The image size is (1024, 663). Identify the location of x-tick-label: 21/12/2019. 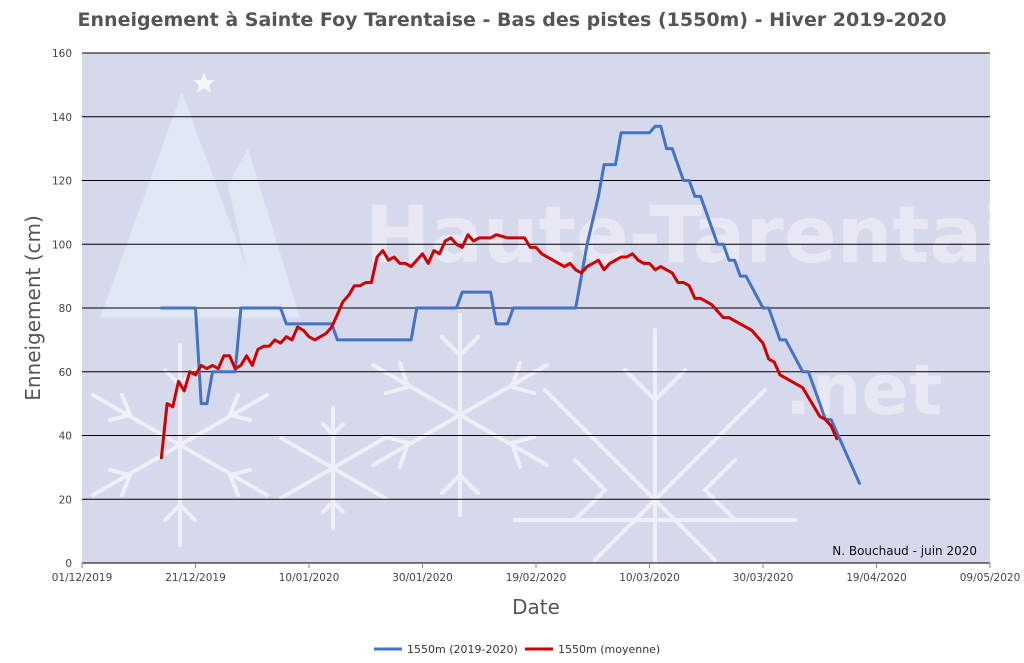
(195, 578).